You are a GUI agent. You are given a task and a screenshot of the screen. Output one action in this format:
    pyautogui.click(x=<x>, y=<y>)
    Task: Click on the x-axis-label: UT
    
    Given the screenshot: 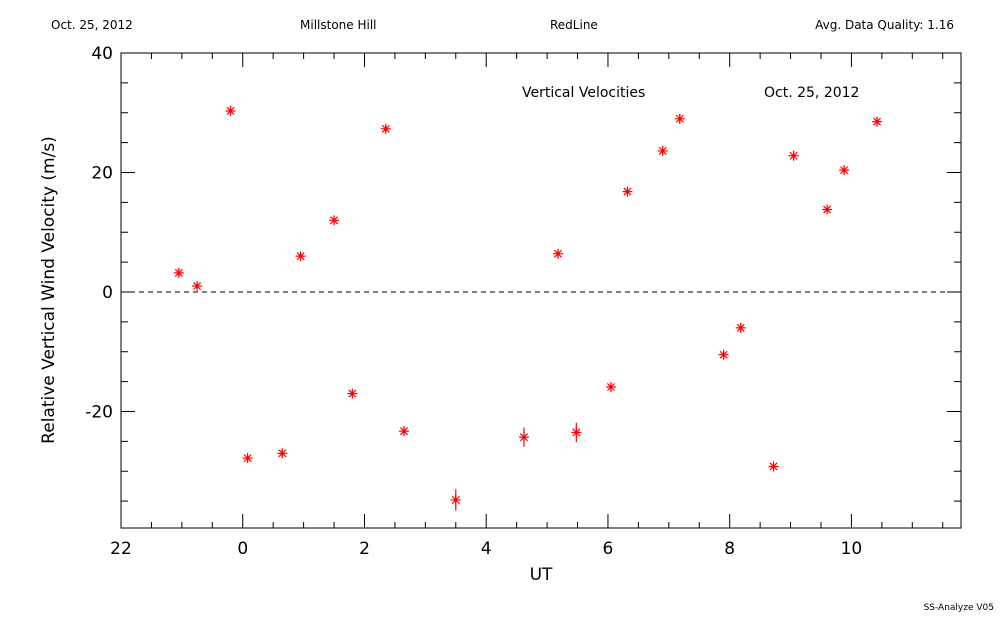 What is the action you would take?
    pyautogui.click(x=541, y=575)
    